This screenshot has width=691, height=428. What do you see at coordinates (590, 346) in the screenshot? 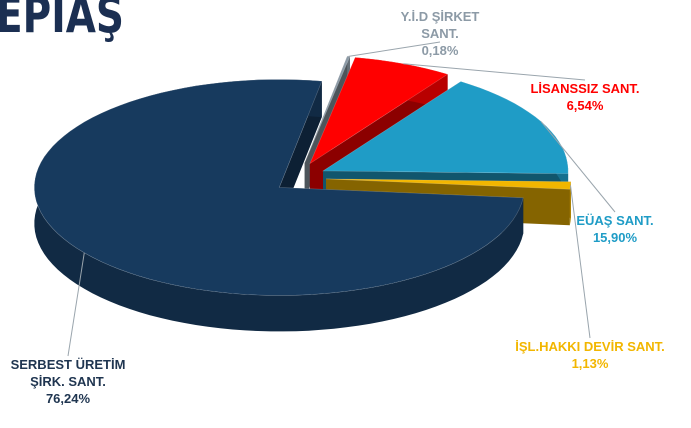
I see `category-label: İŞL.HAKKI DEVİR SANT.` at bounding box center [590, 346].